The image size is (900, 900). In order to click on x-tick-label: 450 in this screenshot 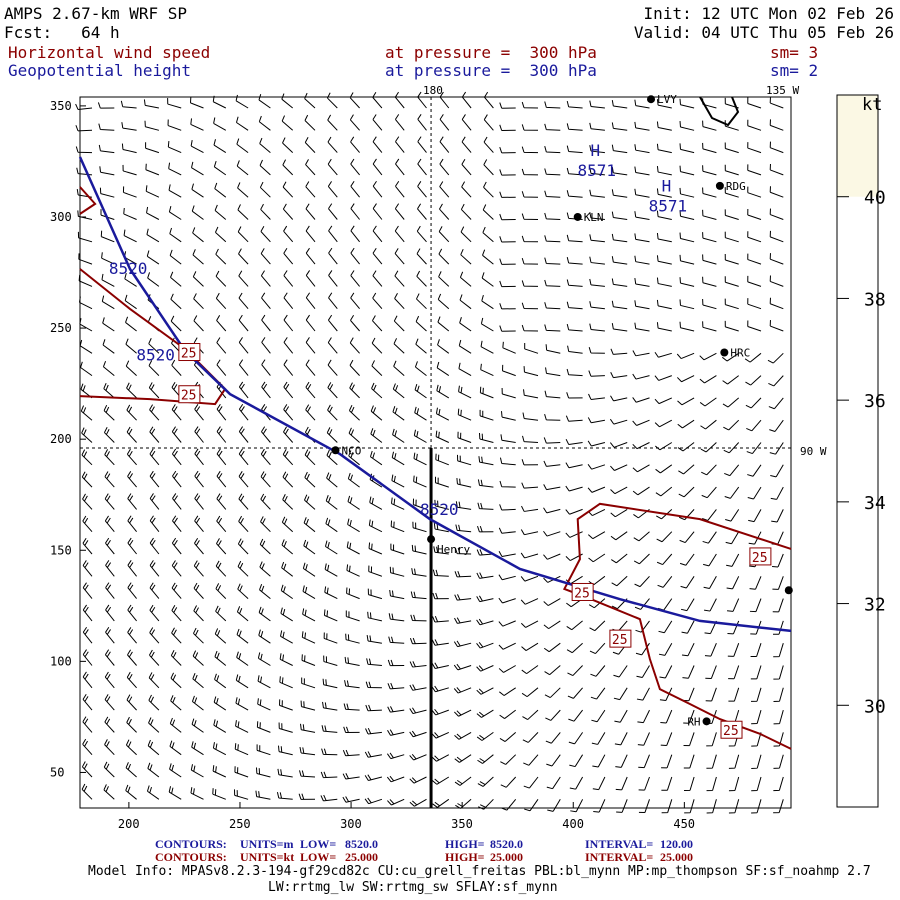, I will do `click(684, 824)`.